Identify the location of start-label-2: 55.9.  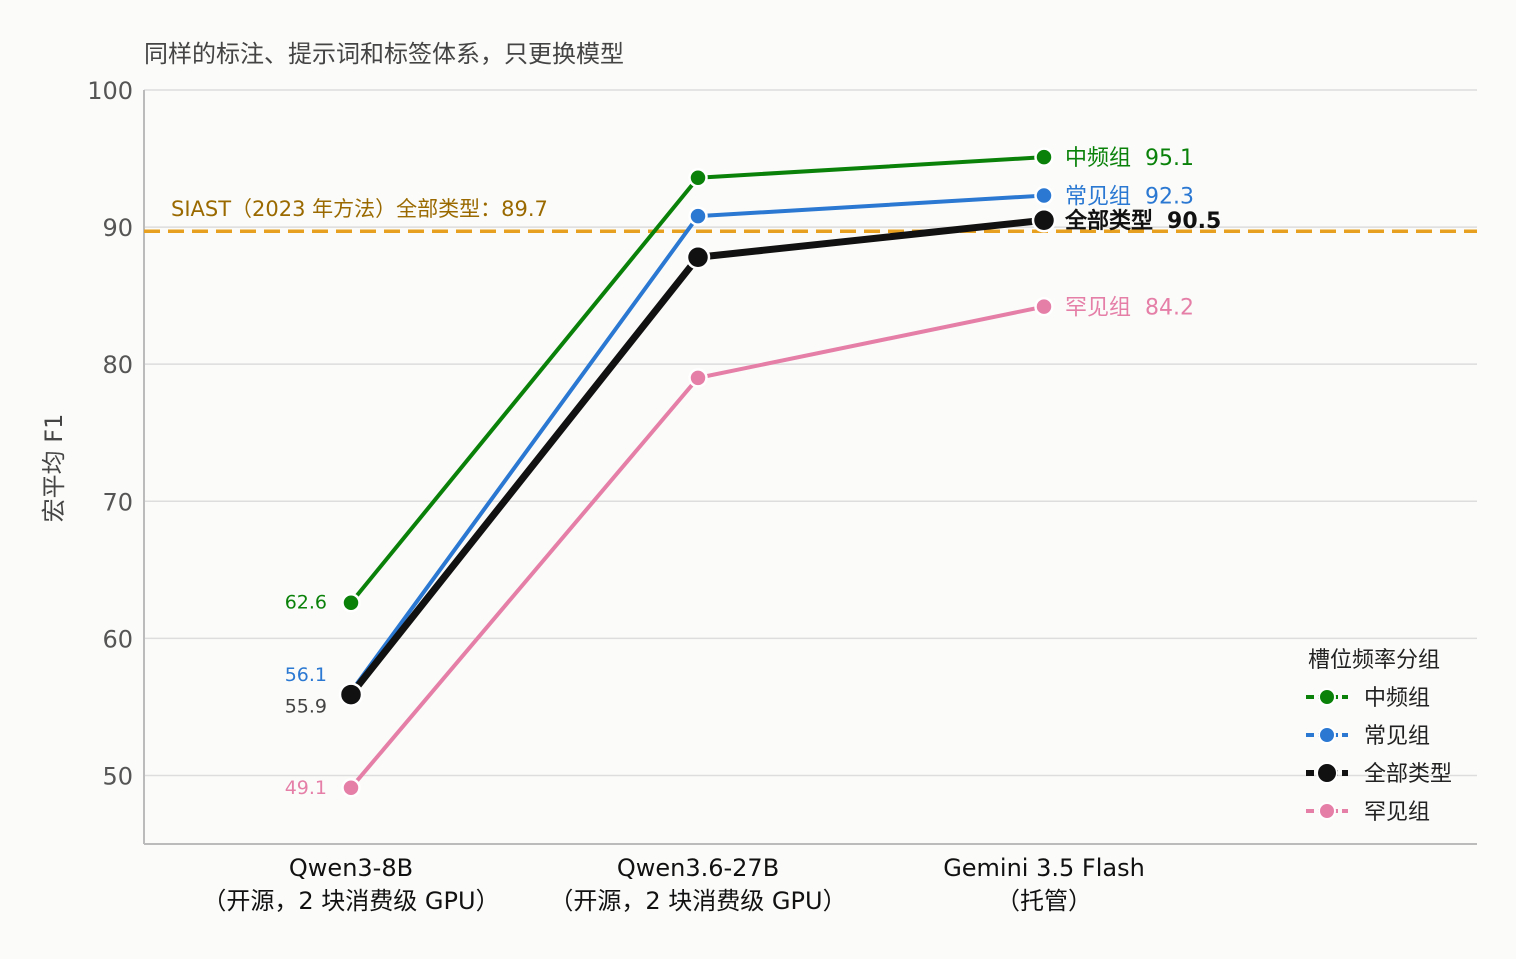
(306, 707).